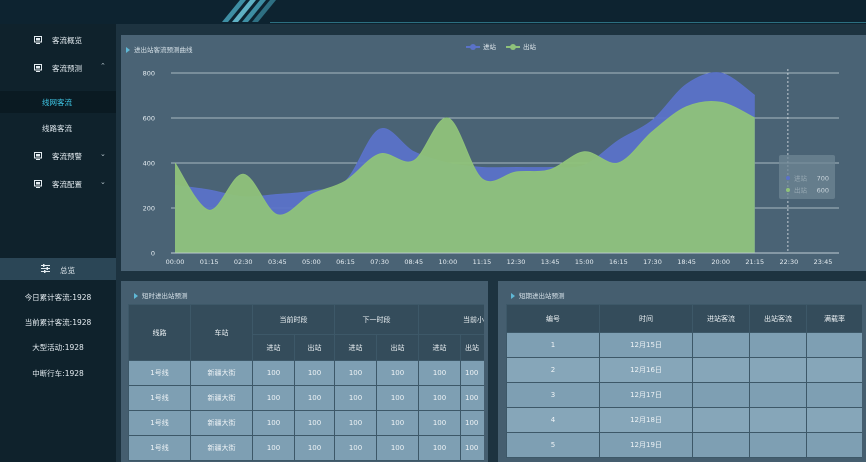  I want to click on table-row: 2 12月16日, so click(684, 370).